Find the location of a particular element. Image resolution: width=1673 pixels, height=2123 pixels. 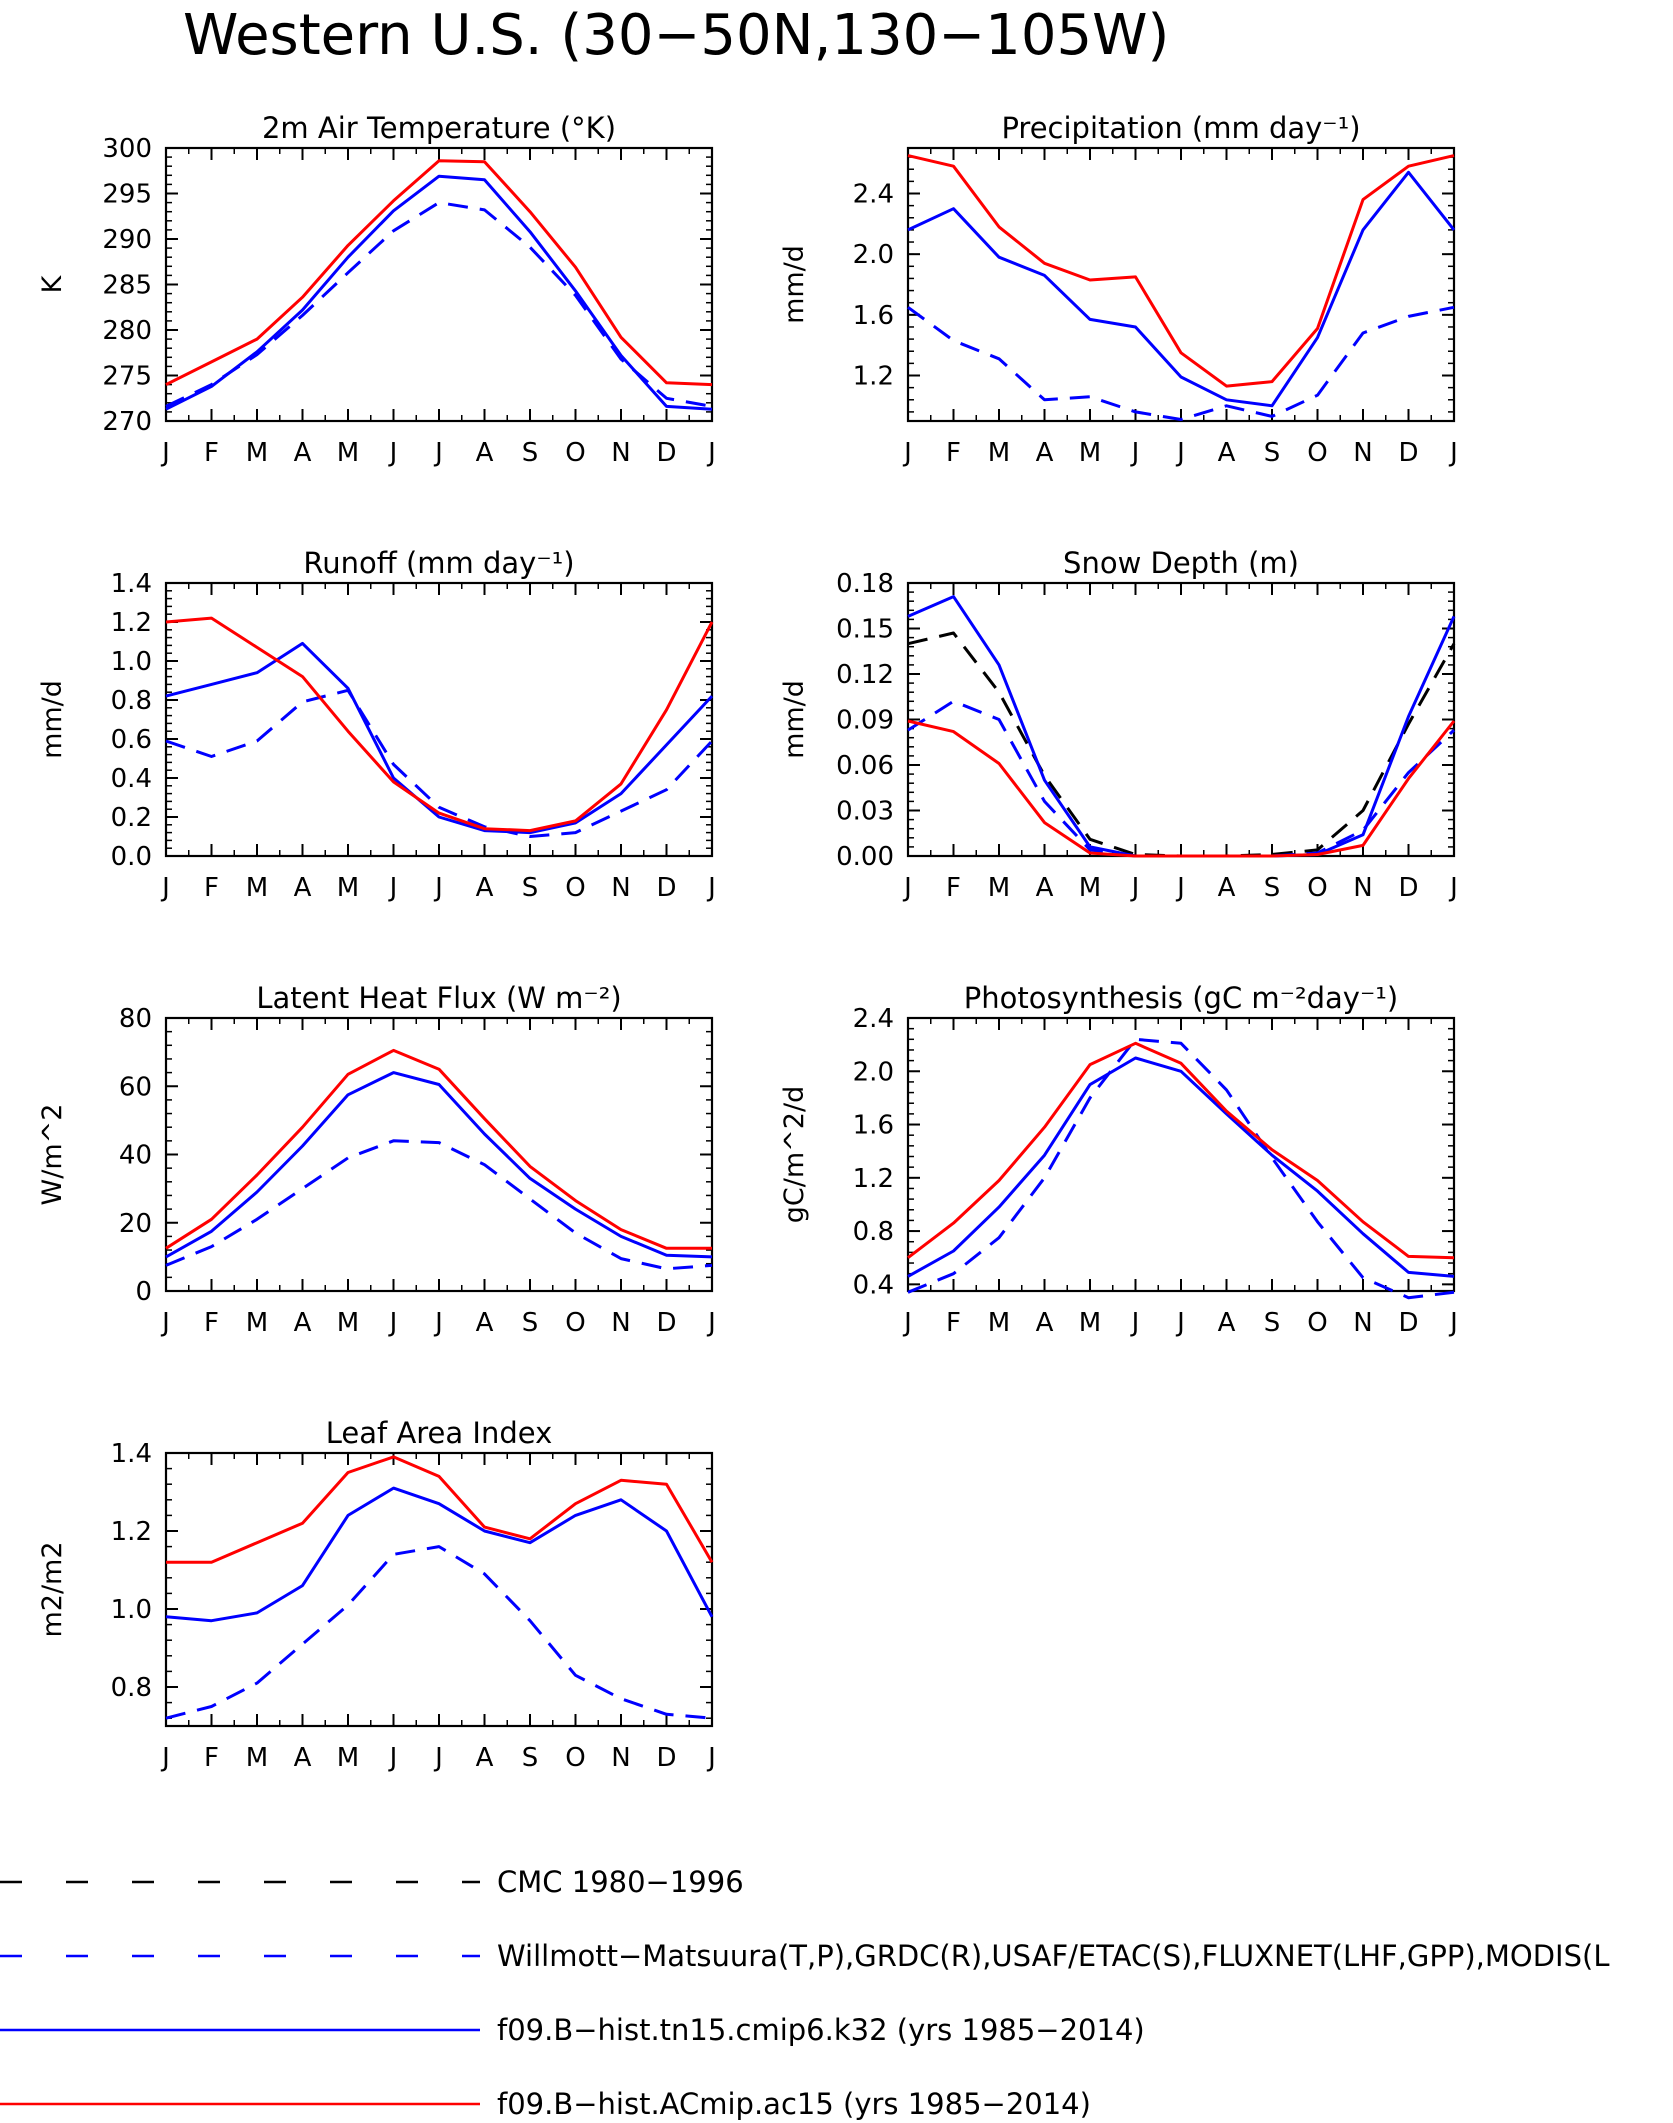

figure-title: Western U.S. (30−50N,130−105W) is located at coordinates (676, 35).